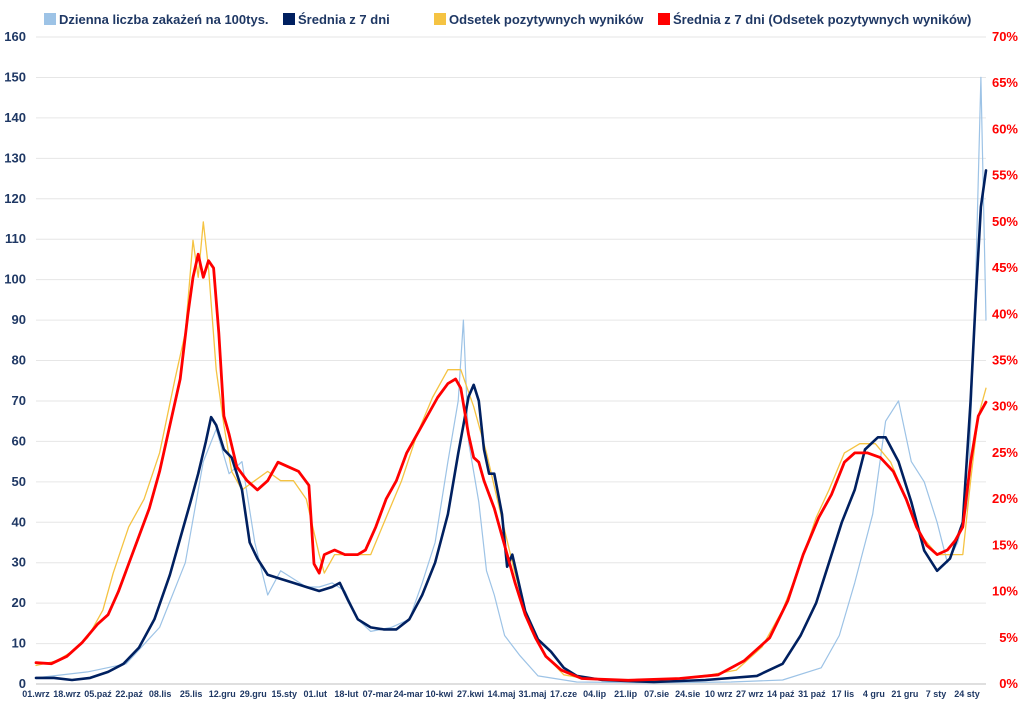  Describe the element at coordinates (36, 694) in the screenshot. I see `x-tick-label: 01.wrz` at that location.